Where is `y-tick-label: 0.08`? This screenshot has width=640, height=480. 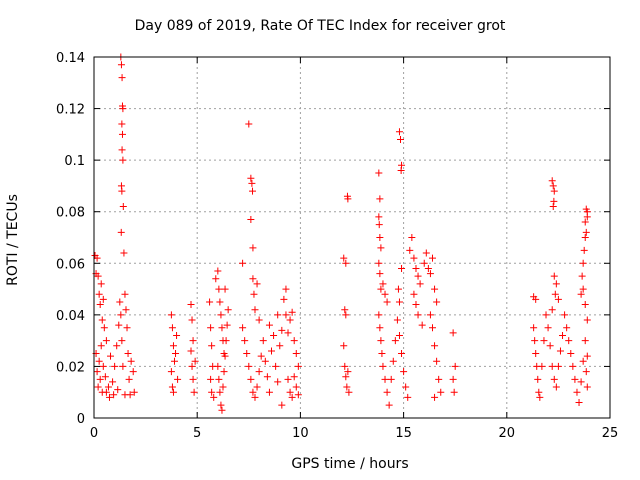
y-tick-label: 0.08 is located at coordinates (70, 213).